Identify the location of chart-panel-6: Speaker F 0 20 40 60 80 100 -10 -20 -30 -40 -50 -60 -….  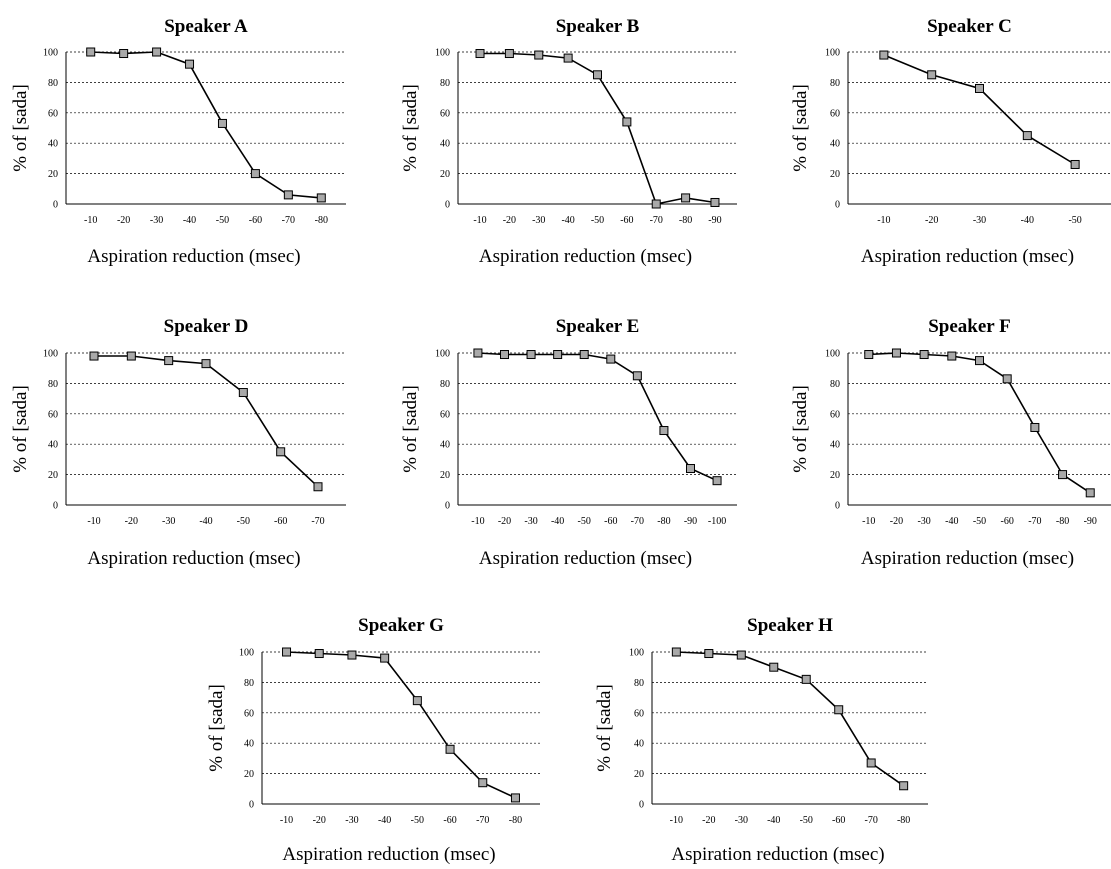
(950, 442).